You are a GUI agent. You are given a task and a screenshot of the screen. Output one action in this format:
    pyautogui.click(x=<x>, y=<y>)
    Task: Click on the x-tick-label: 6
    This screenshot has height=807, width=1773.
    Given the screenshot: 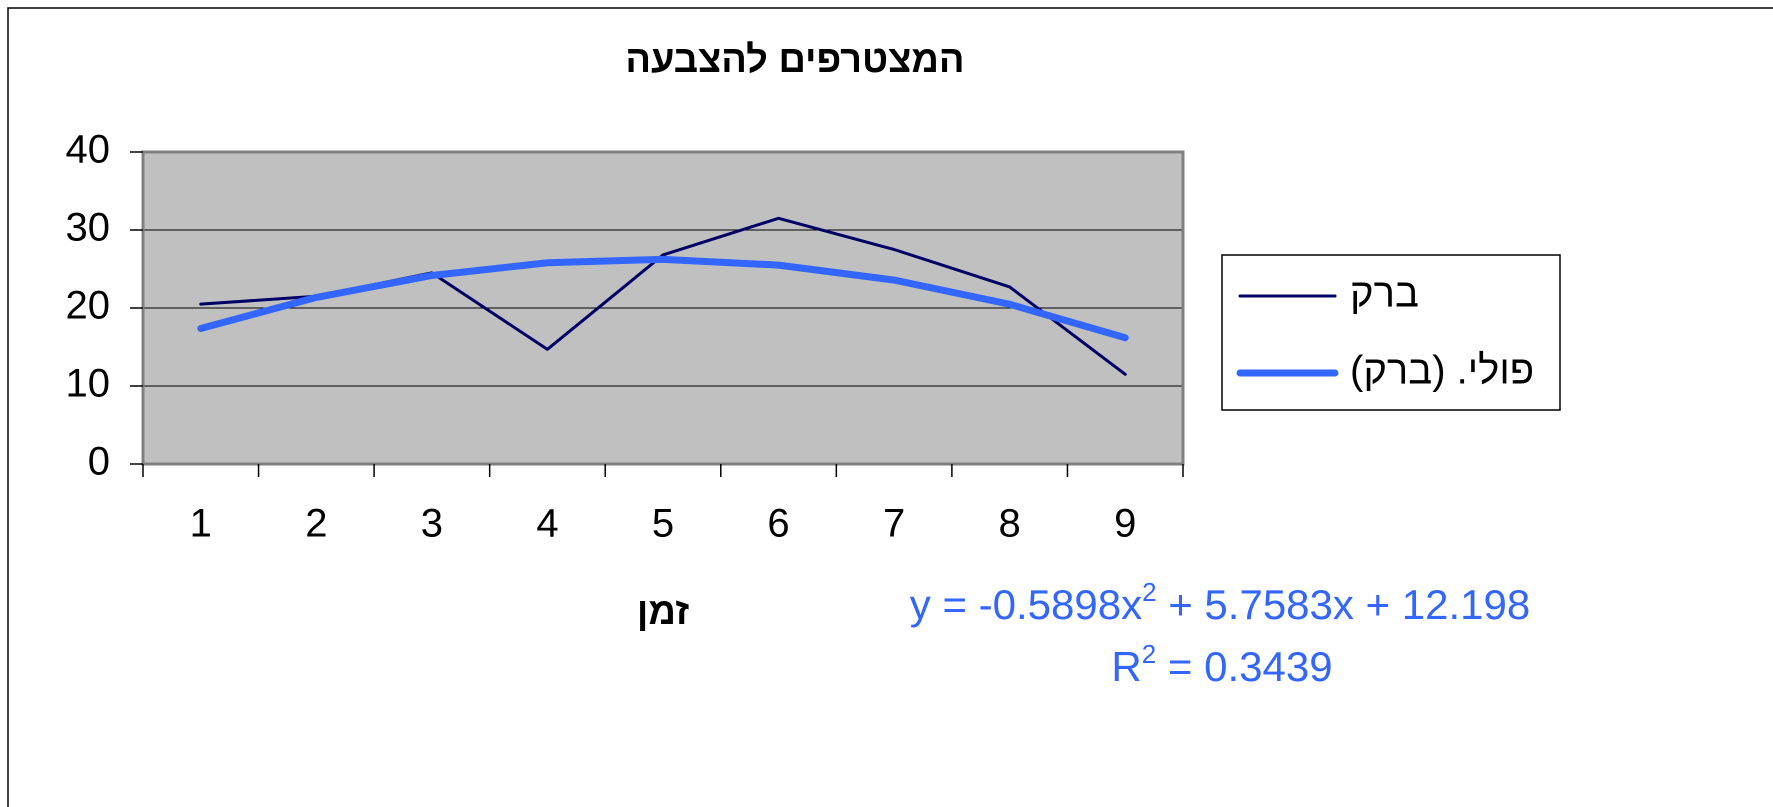 What is the action you would take?
    pyautogui.click(x=778, y=524)
    